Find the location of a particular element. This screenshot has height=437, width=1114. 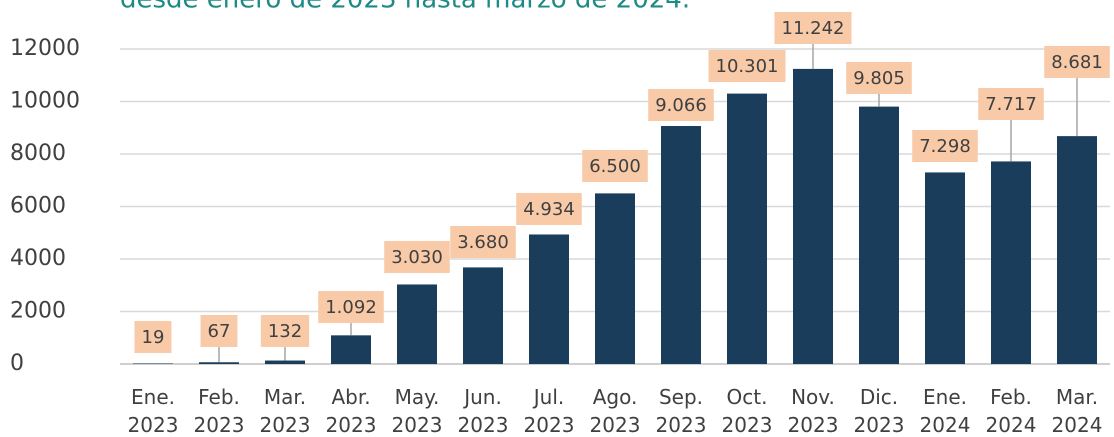

data-label: 7.717 is located at coordinates (1011, 125).